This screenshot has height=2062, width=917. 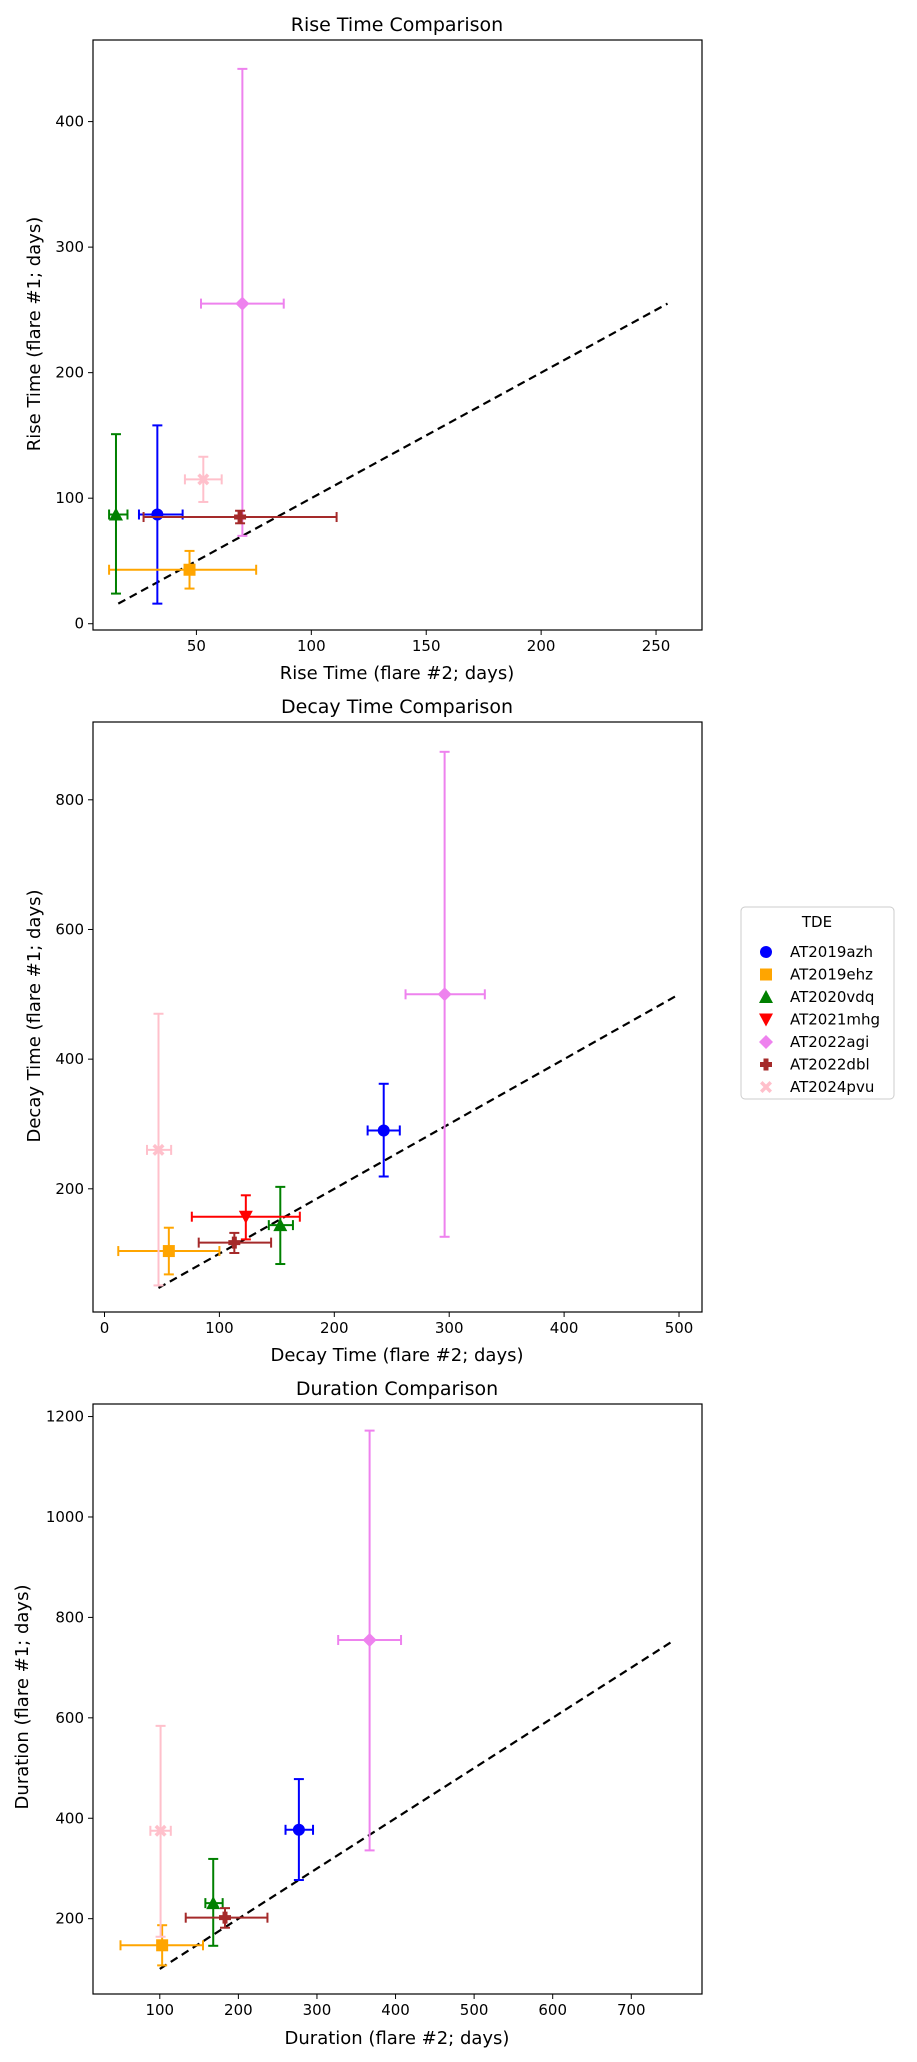 I want to click on decay-time-ylabel: Decay Time (flare #1; days), so click(x=34, y=1015).